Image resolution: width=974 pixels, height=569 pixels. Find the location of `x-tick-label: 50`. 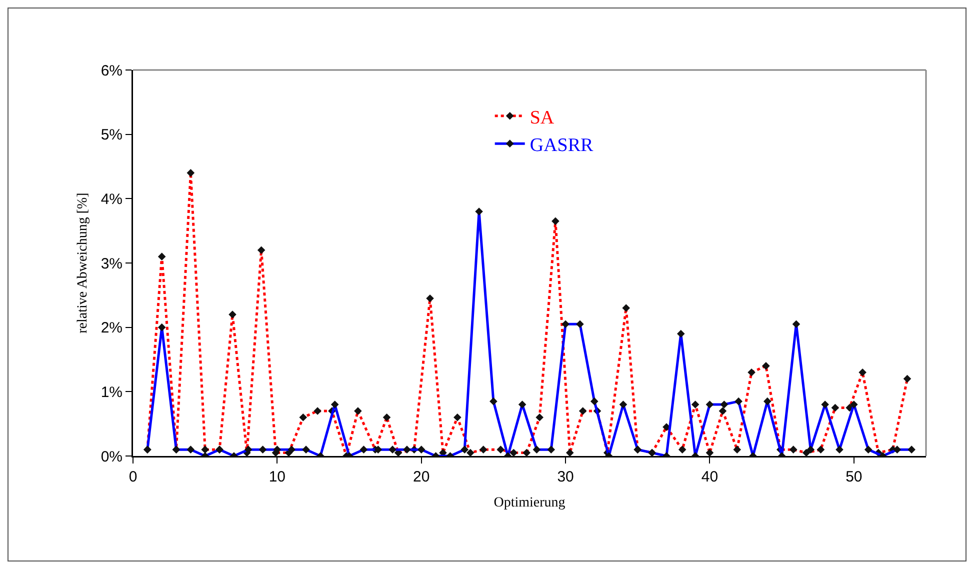

x-tick-label: 50 is located at coordinates (854, 477).